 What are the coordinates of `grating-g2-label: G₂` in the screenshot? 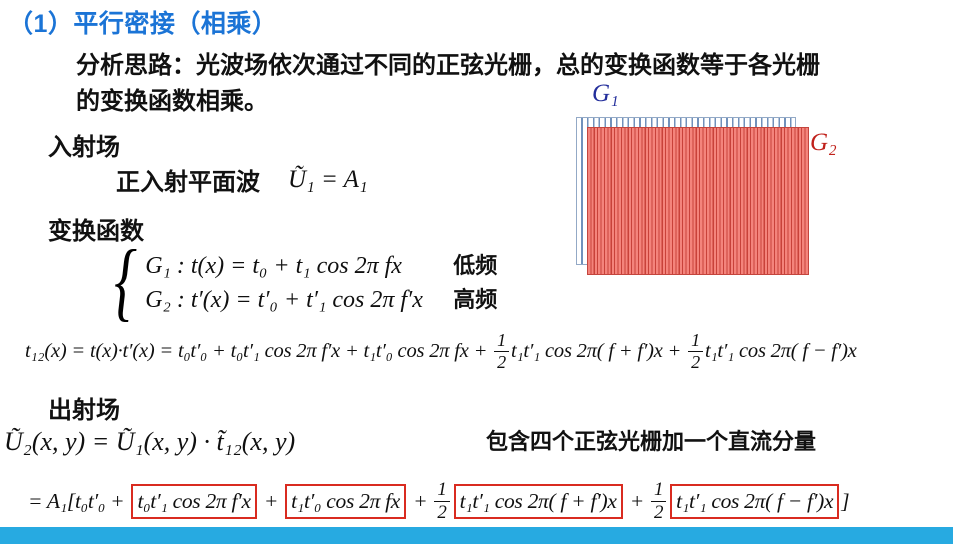 It's located at (823, 142).